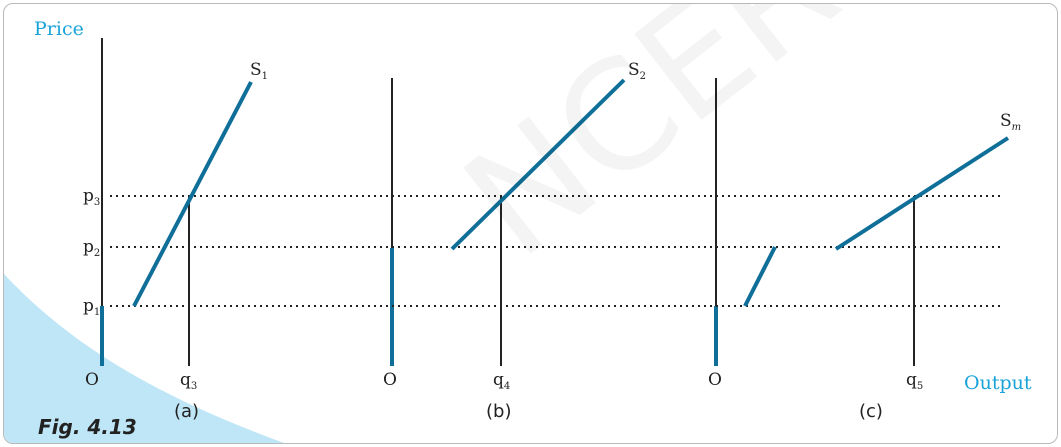 Image resolution: width=1061 pixels, height=447 pixels. What do you see at coordinates (187, 411) in the screenshot?
I see `panel-label-a: (a)` at bounding box center [187, 411].